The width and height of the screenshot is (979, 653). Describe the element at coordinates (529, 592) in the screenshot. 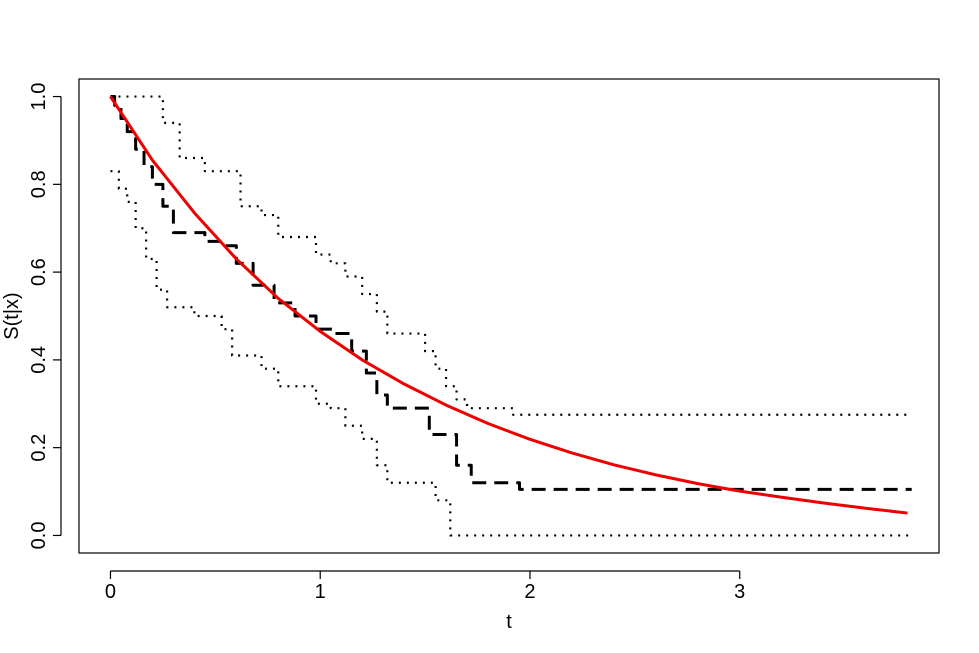

I see `x-tick-label: 2` at that location.